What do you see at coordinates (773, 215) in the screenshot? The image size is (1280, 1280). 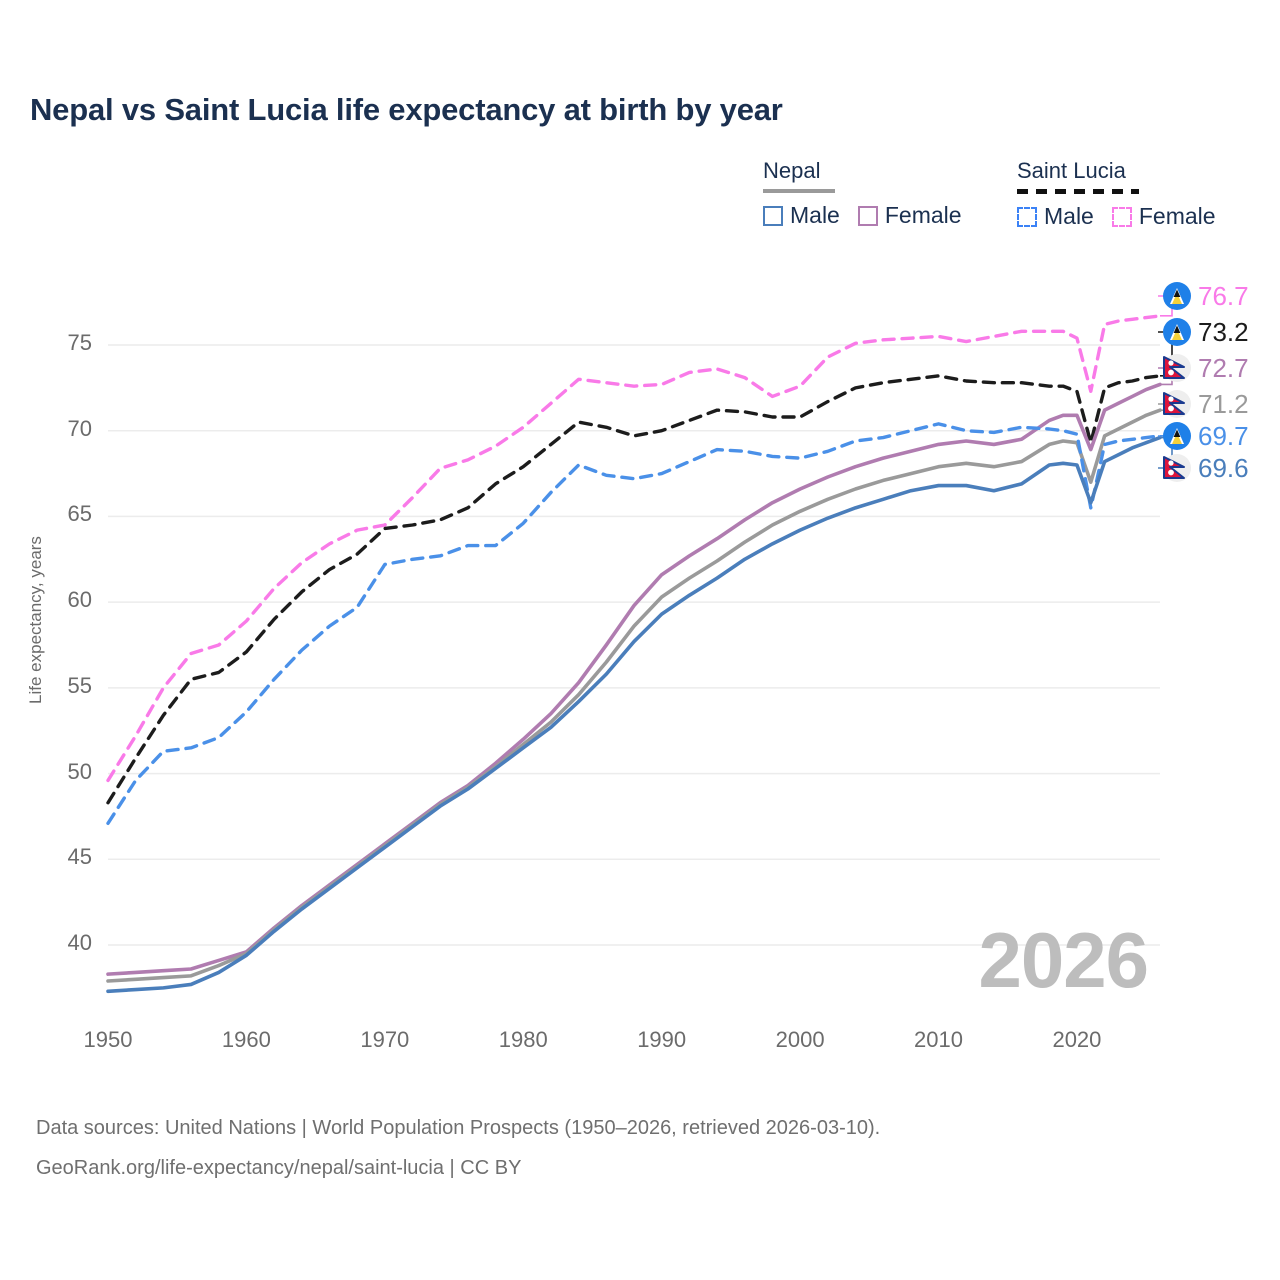 I see `legend-swatch-nepal-male` at bounding box center [773, 215].